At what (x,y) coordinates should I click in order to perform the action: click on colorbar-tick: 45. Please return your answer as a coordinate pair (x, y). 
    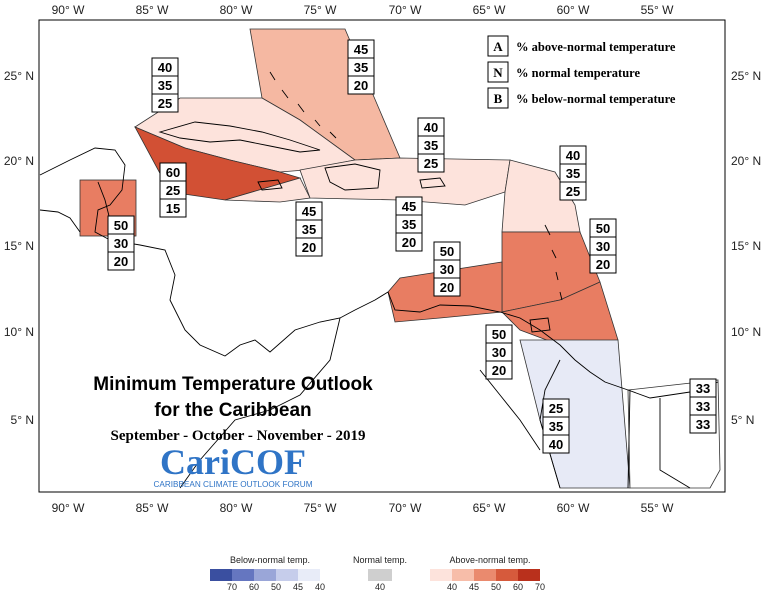
    Looking at the image, I should click on (298, 586).